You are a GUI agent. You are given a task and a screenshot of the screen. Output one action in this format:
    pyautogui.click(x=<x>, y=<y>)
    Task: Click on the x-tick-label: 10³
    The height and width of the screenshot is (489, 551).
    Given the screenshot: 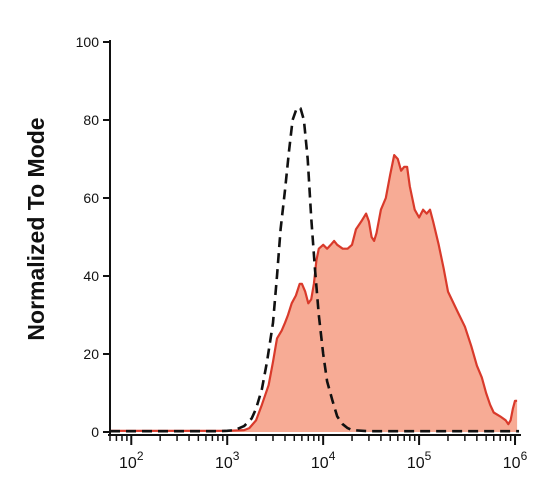 What is the action you would take?
    pyautogui.click(x=227, y=460)
    